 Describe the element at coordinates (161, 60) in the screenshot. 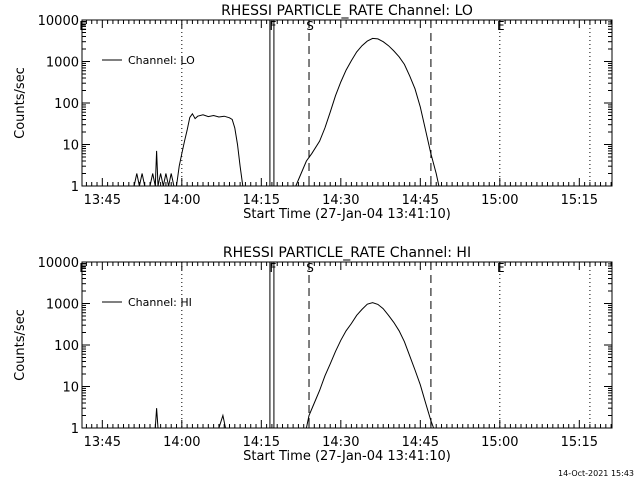

I see `legend-label: Channel: LO` at that location.